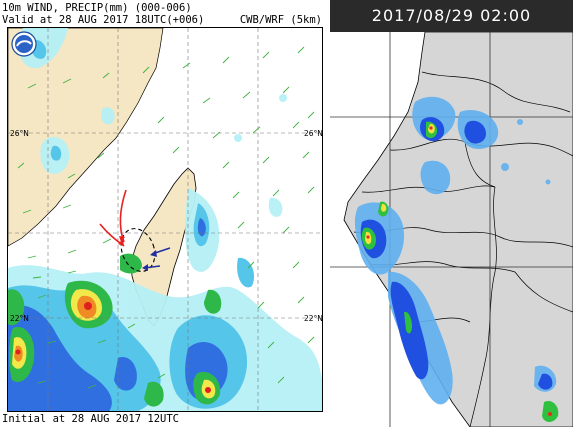 This screenshot has width=573, height=427. What do you see at coordinates (103, 20) in the screenshot?
I see `valid-time: Valid at 28 AUG 2017 18UTC(+006)` at bounding box center [103, 20].